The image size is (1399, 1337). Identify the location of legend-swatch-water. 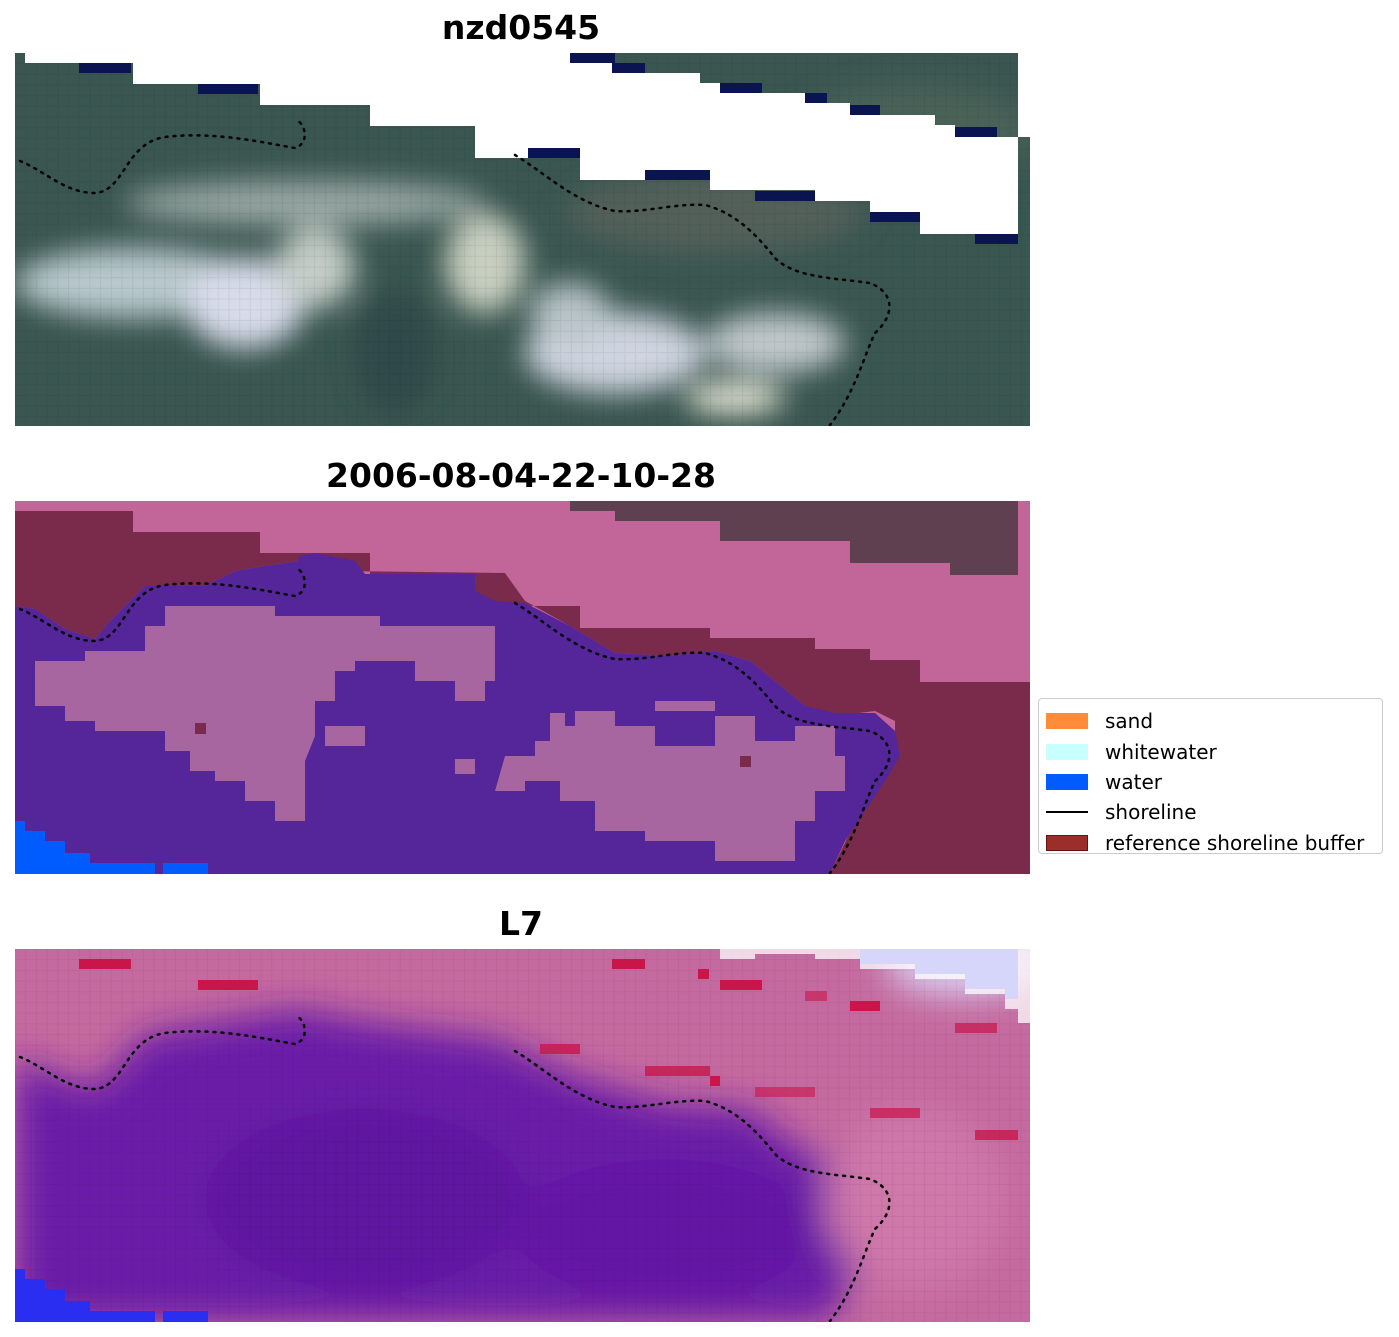
(1067, 781).